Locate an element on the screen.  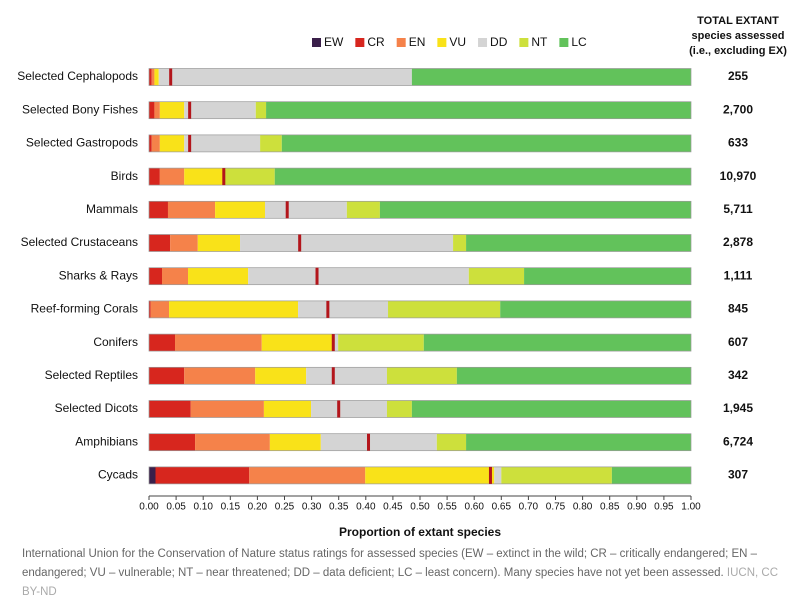
category-label: Sharks & Rays is located at coordinates (98, 275).